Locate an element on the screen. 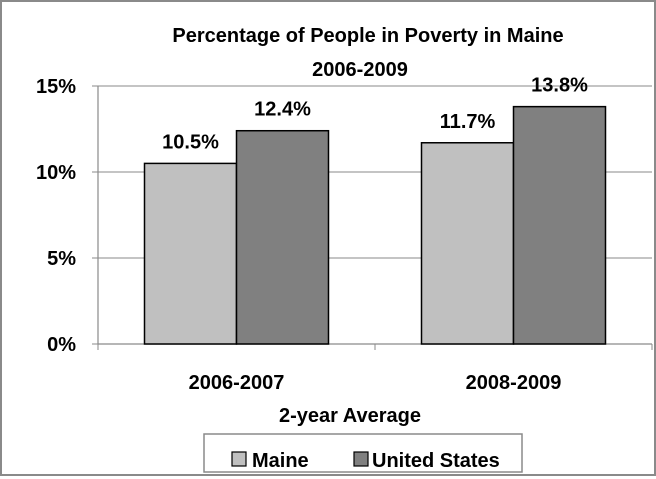  legend-swatch-maine is located at coordinates (239, 459).